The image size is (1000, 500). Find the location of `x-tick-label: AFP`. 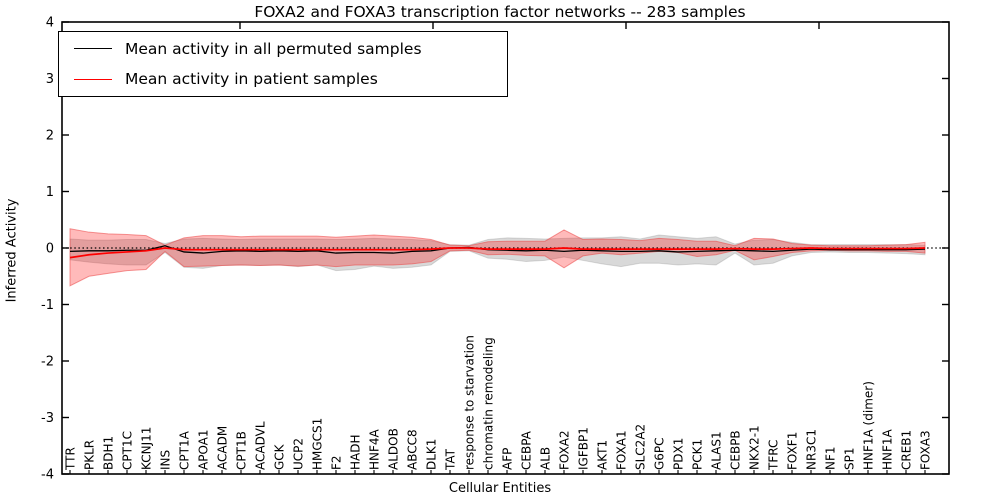

x-tick-label: AFP is located at coordinates (508, 459).